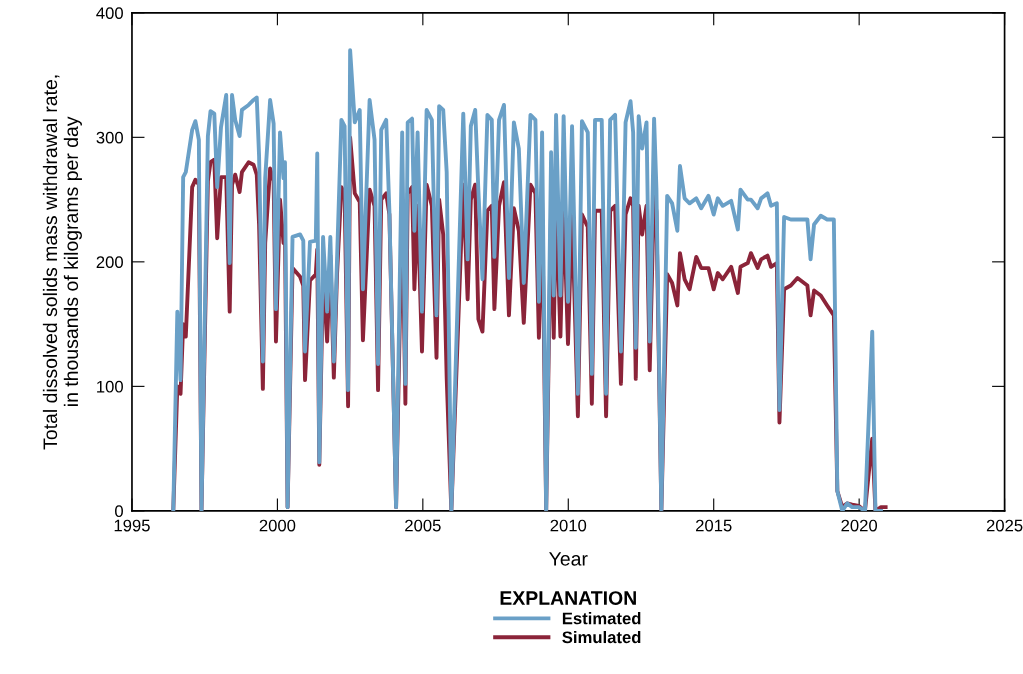  What do you see at coordinates (132, 525) in the screenshot?
I see `x-tick-label: 1995` at bounding box center [132, 525].